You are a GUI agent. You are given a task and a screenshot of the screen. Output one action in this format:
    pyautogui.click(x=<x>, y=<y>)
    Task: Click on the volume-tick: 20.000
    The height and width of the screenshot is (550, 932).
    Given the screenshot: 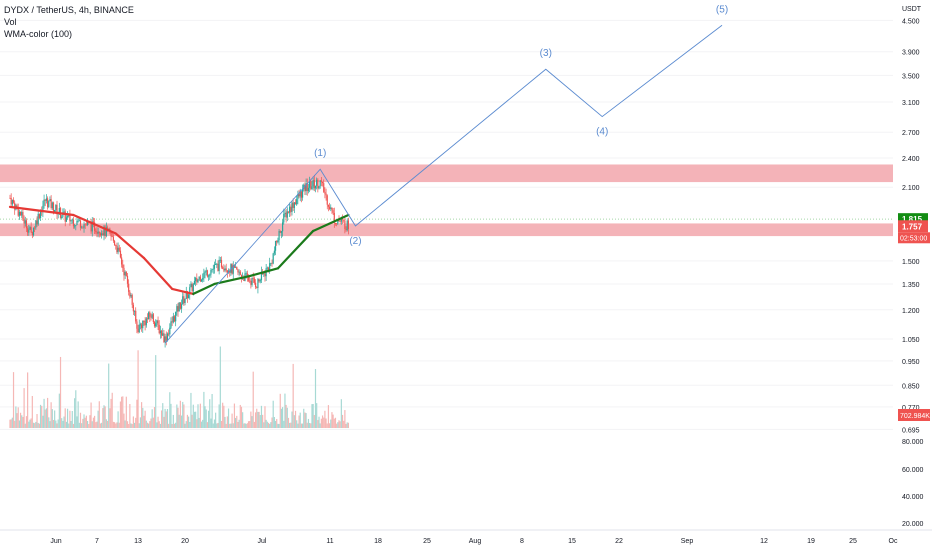 What is the action you would take?
    pyautogui.click(x=913, y=524)
    